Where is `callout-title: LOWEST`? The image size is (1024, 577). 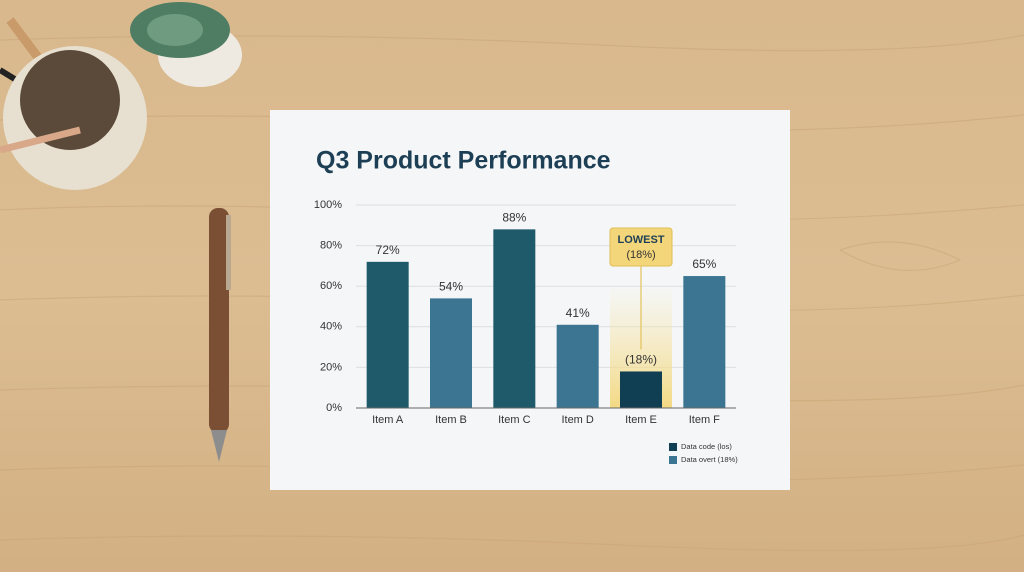
callout-title: LOWEST is located at coordinates (640, 240).